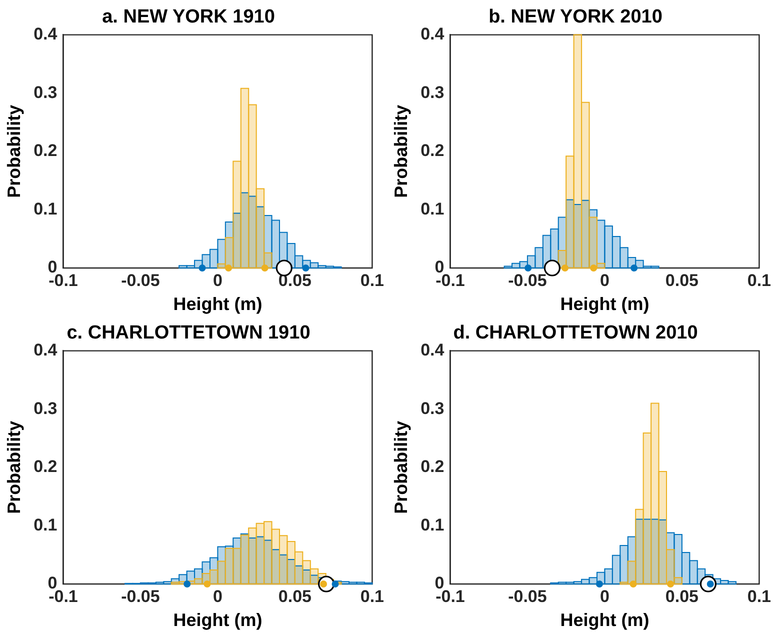 The image size is (774, 633). Describe the element at coordinates (188, 17) in the screenshot. I see `chart-title: a. NEW YORK 1910` at that location.